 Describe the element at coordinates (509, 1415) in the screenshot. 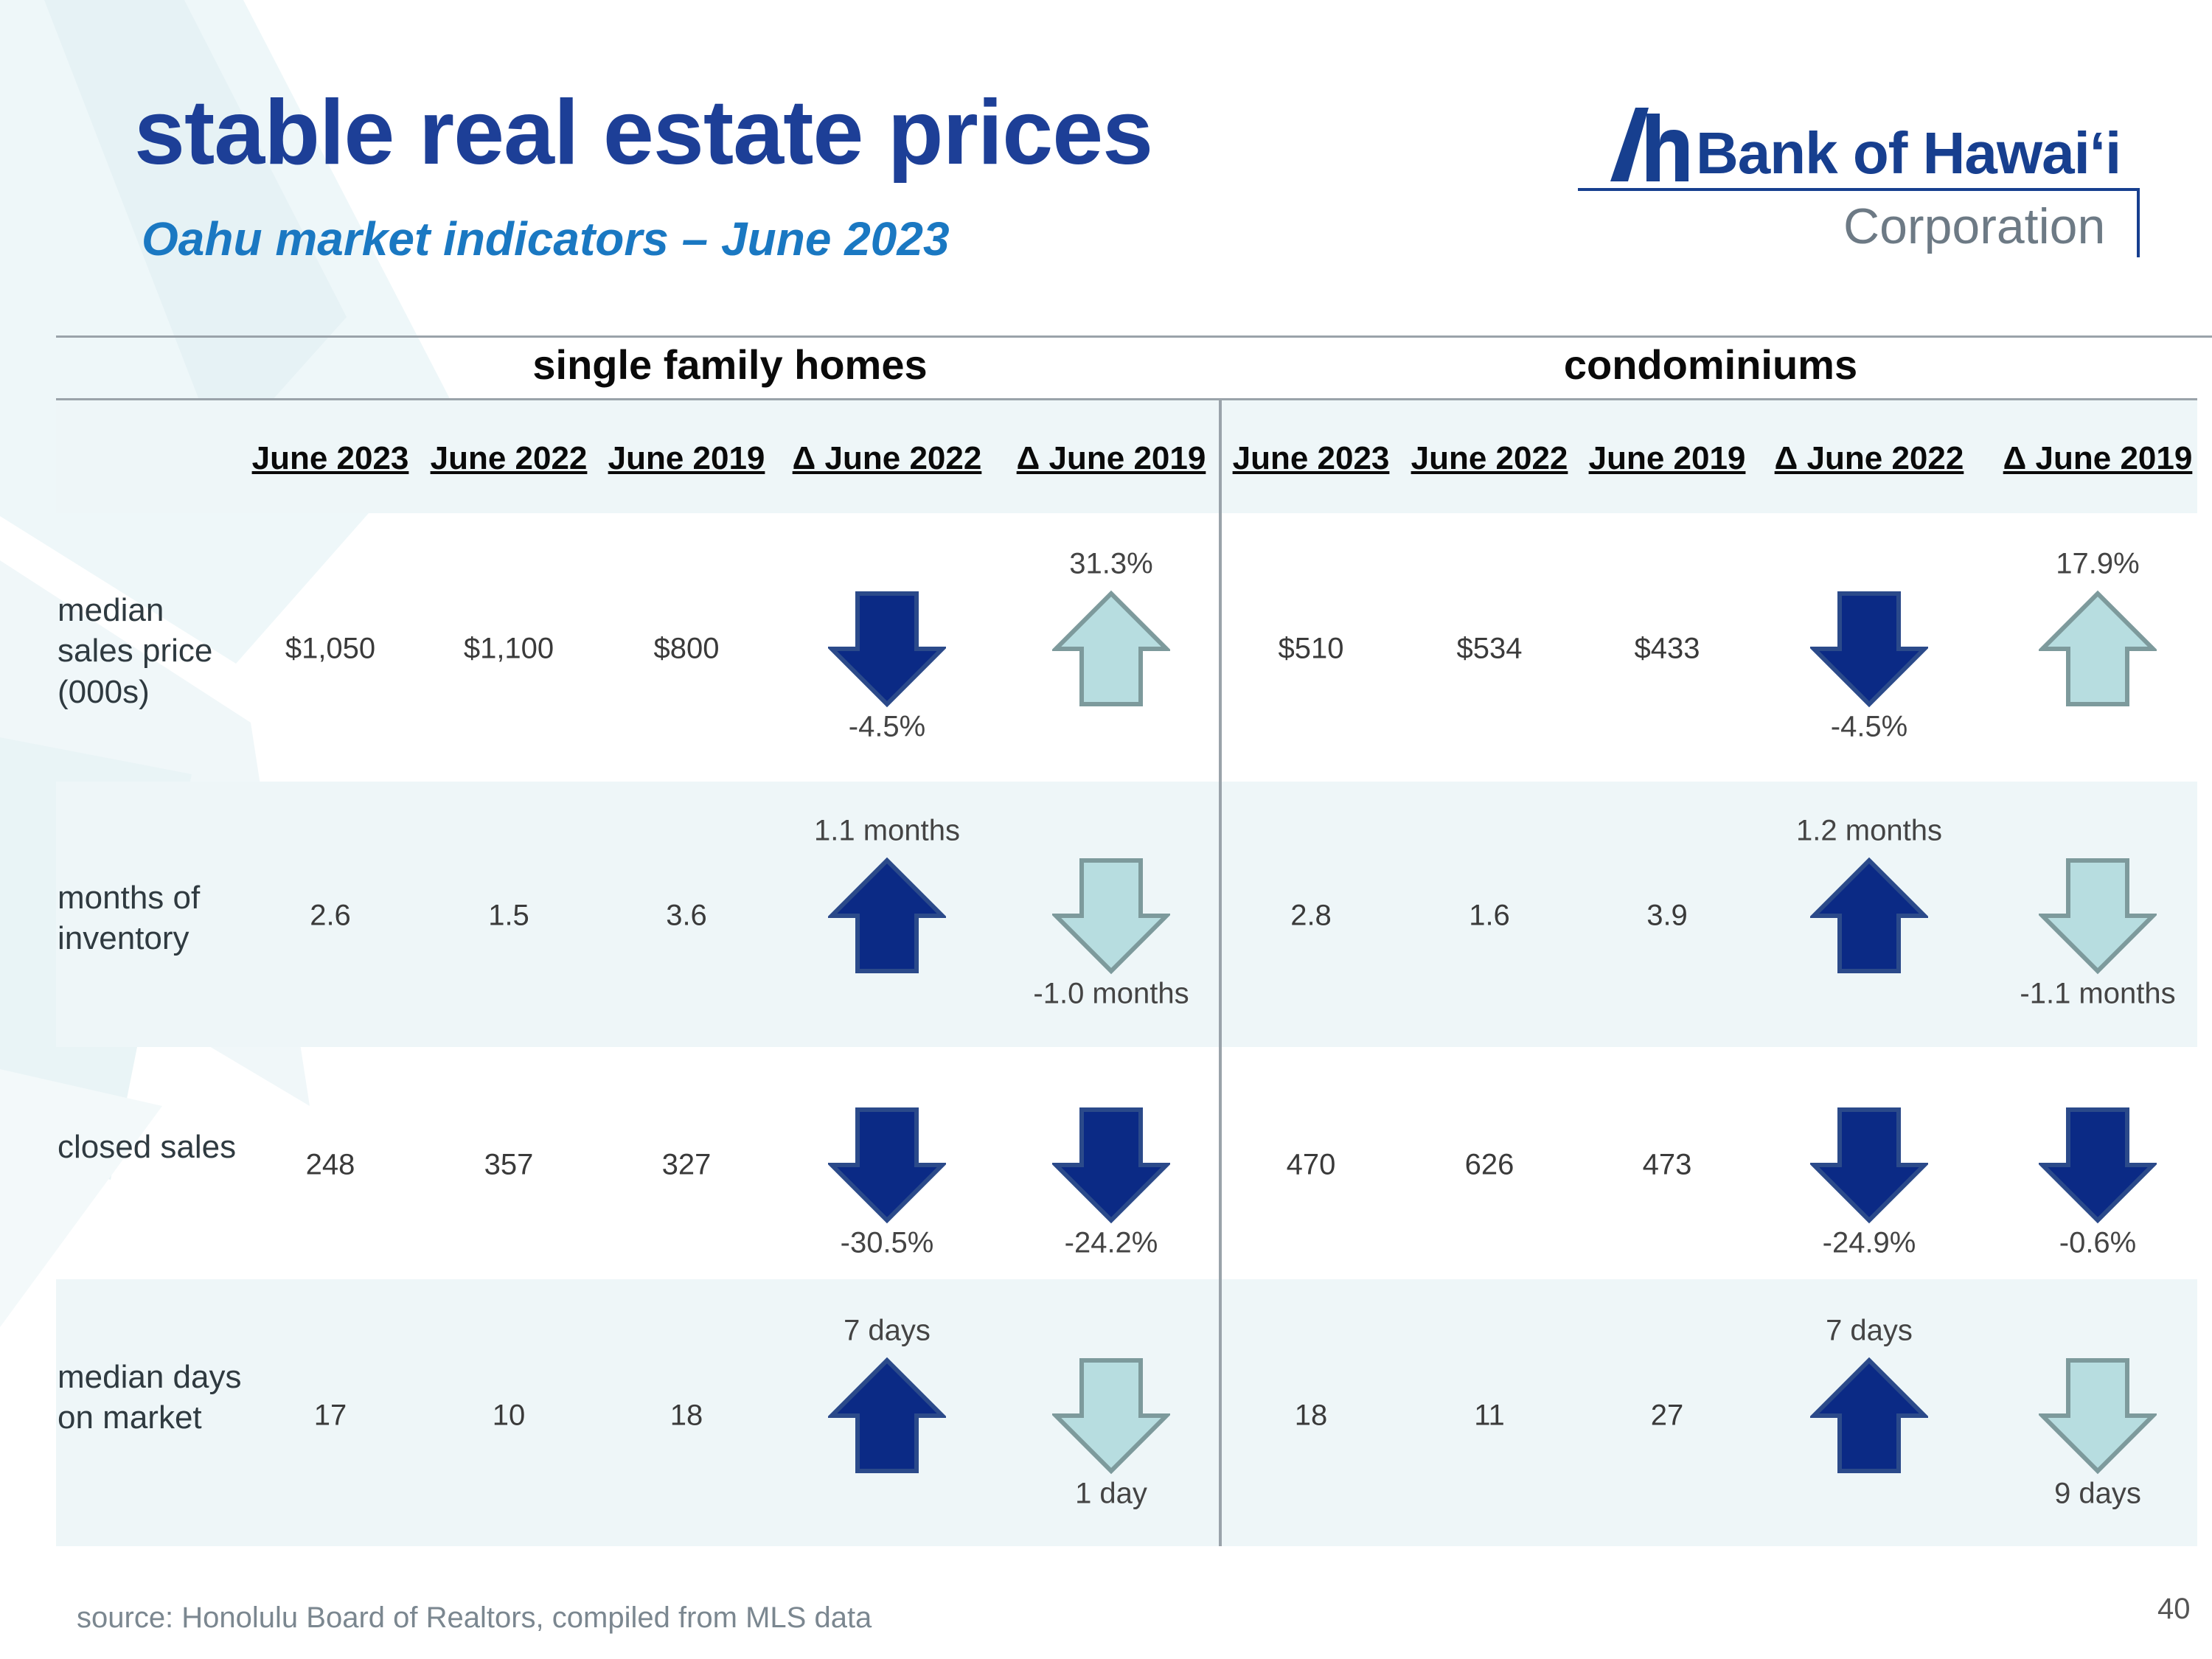

I see `cell-sfh-median-days-on-market-1: 10` at that location.